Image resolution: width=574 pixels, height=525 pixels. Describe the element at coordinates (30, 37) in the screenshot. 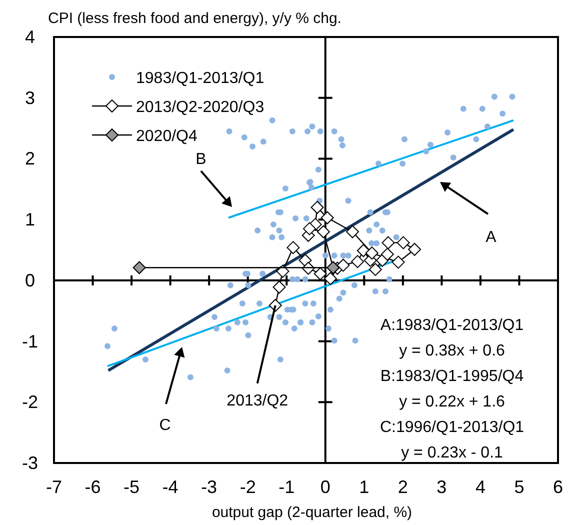

I see `y-tick-label: 4` at that location.